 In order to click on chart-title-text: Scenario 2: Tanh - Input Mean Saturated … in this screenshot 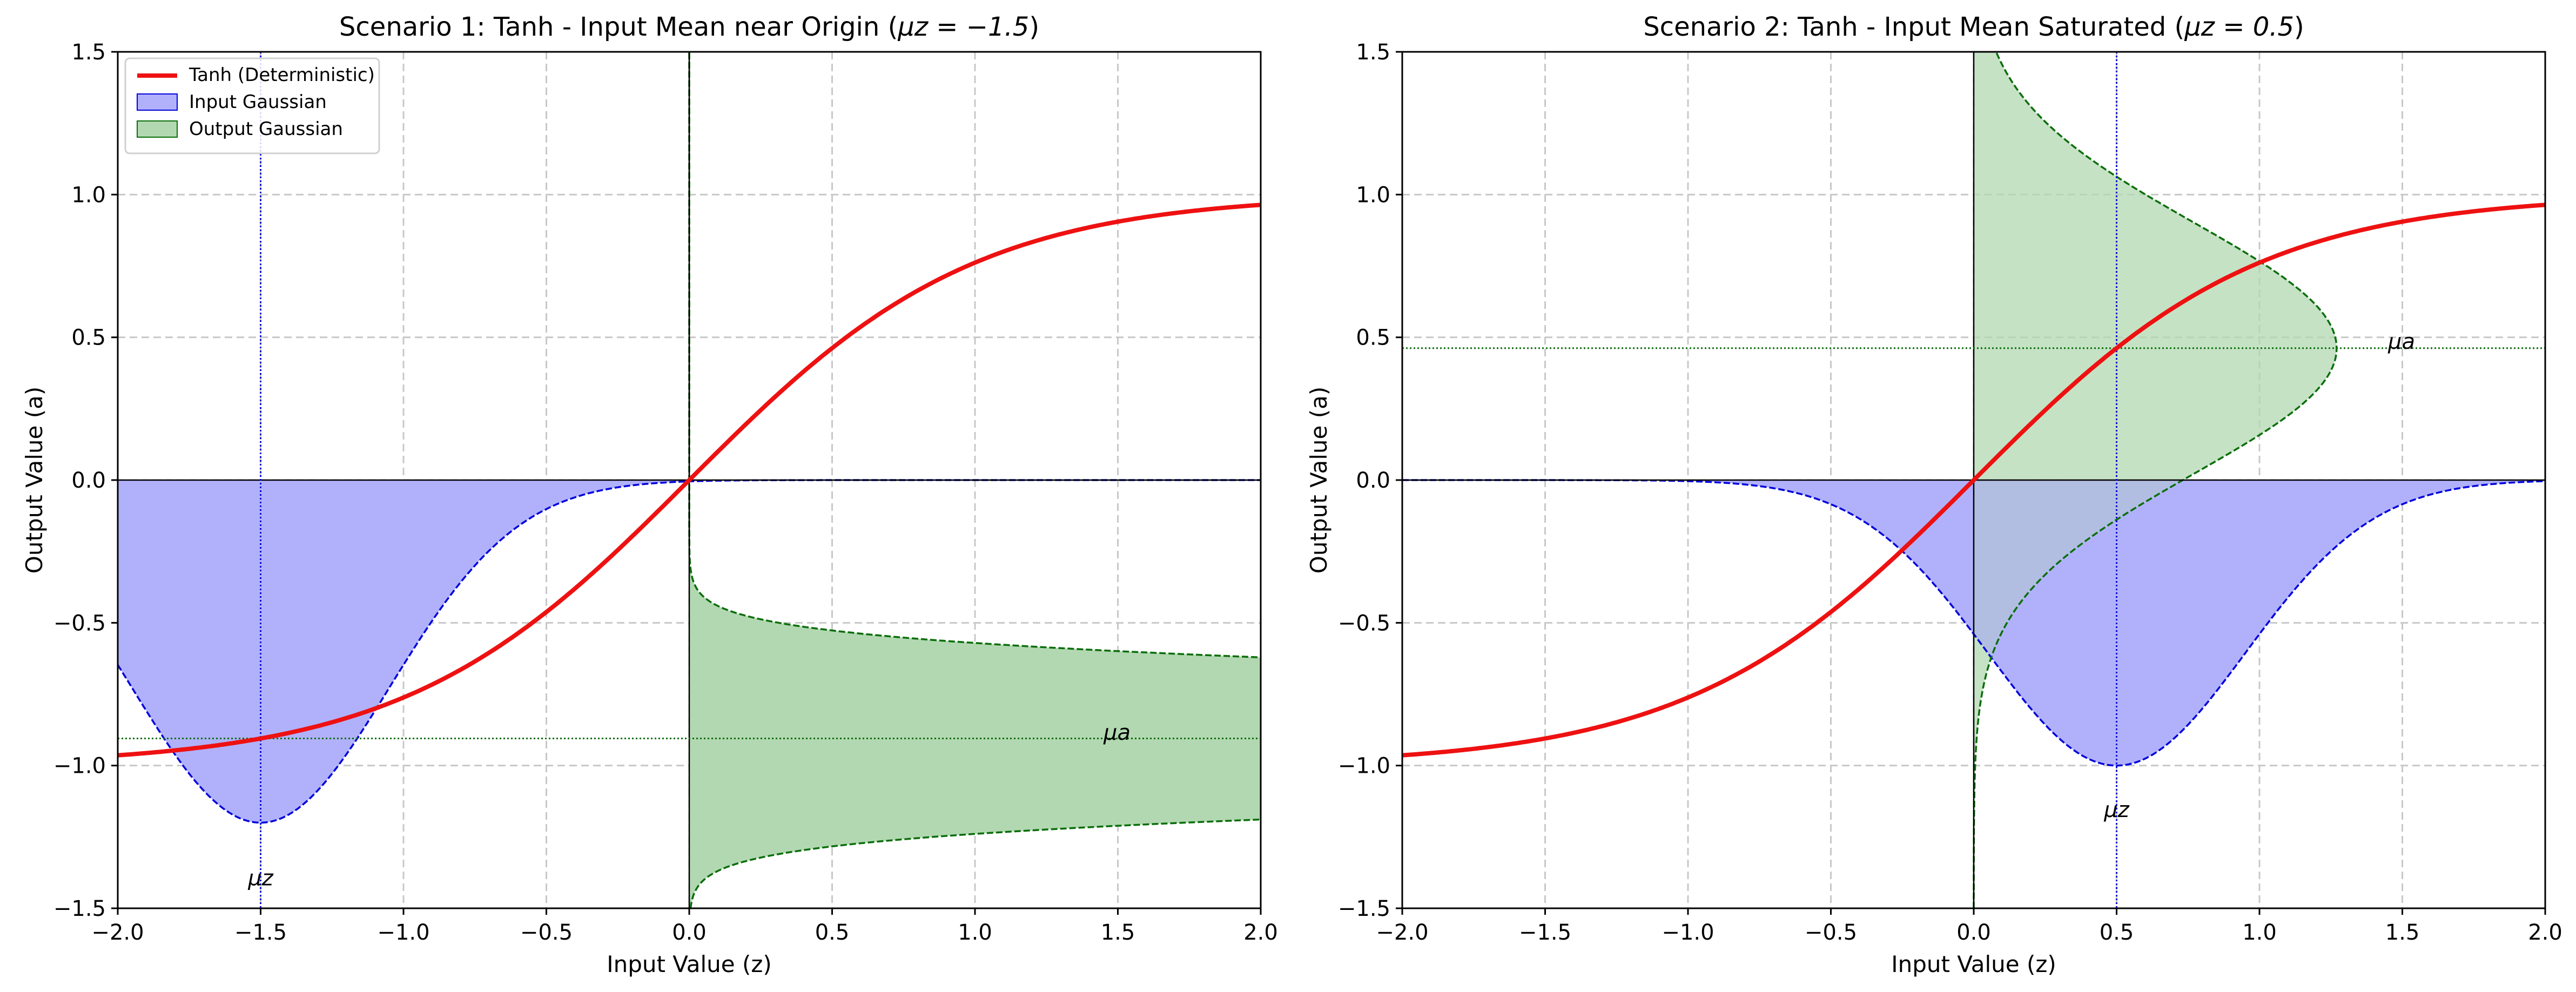, I will do `click(1913, 27)`.